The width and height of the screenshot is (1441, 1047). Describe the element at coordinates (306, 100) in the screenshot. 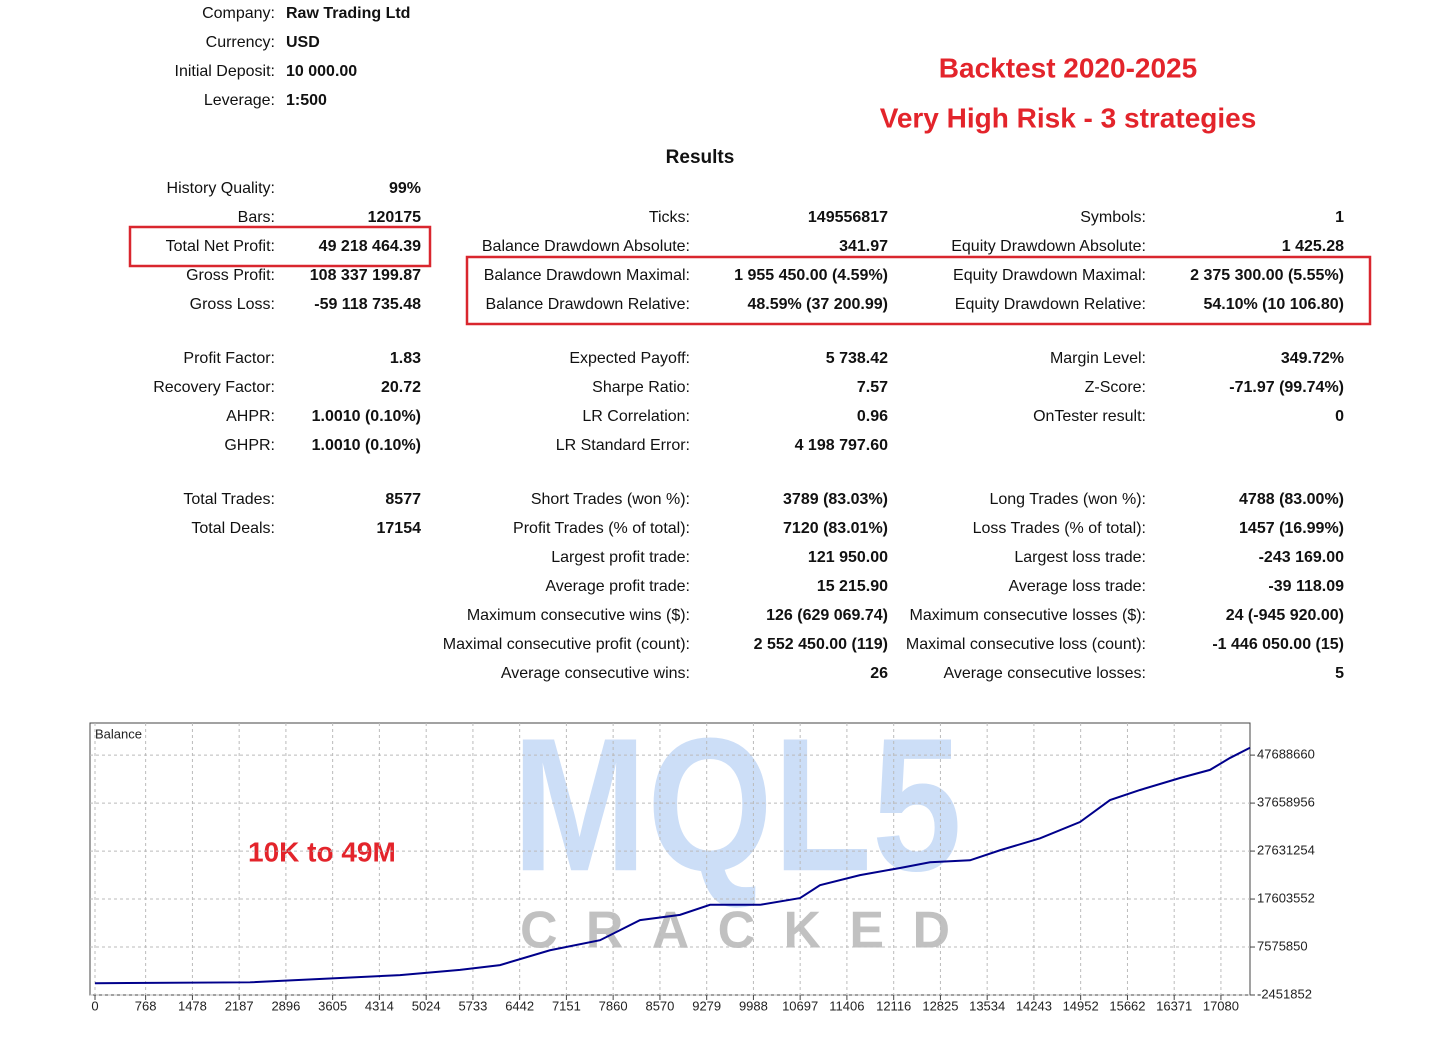

I see `field-value: 1:500` at that location.